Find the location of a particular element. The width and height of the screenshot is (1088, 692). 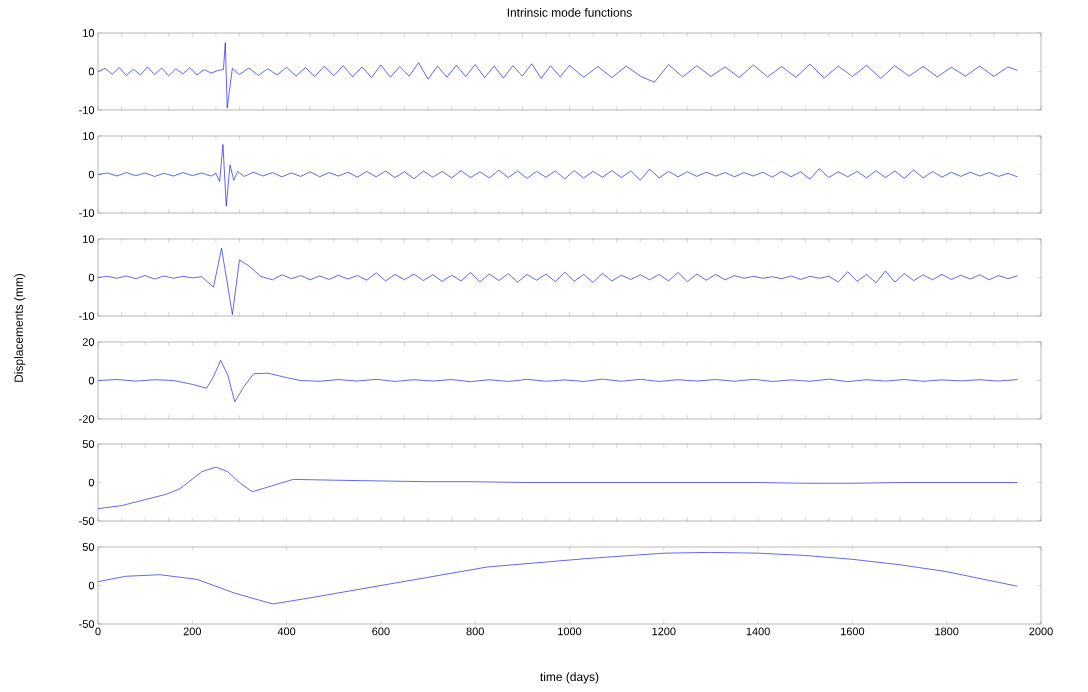

x-axis-title: time (days) is located at coordinates (569, 678).